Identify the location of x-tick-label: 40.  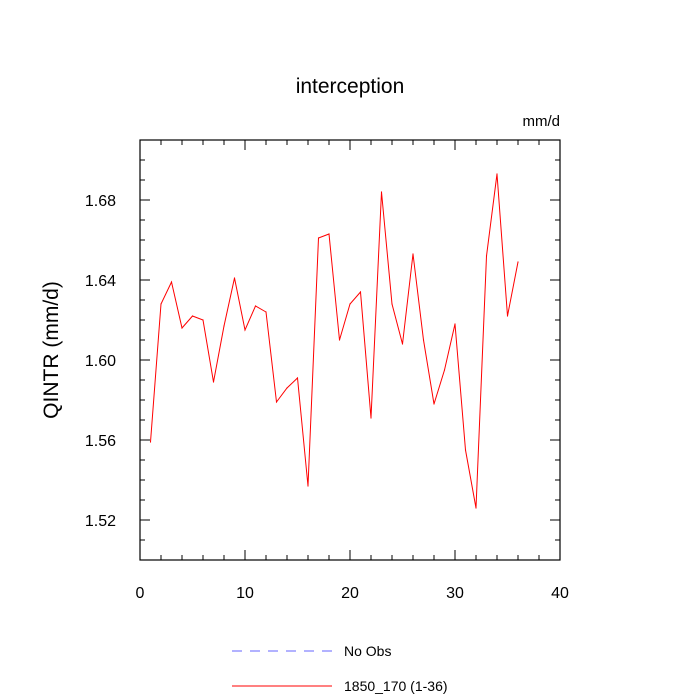
(560, 593).